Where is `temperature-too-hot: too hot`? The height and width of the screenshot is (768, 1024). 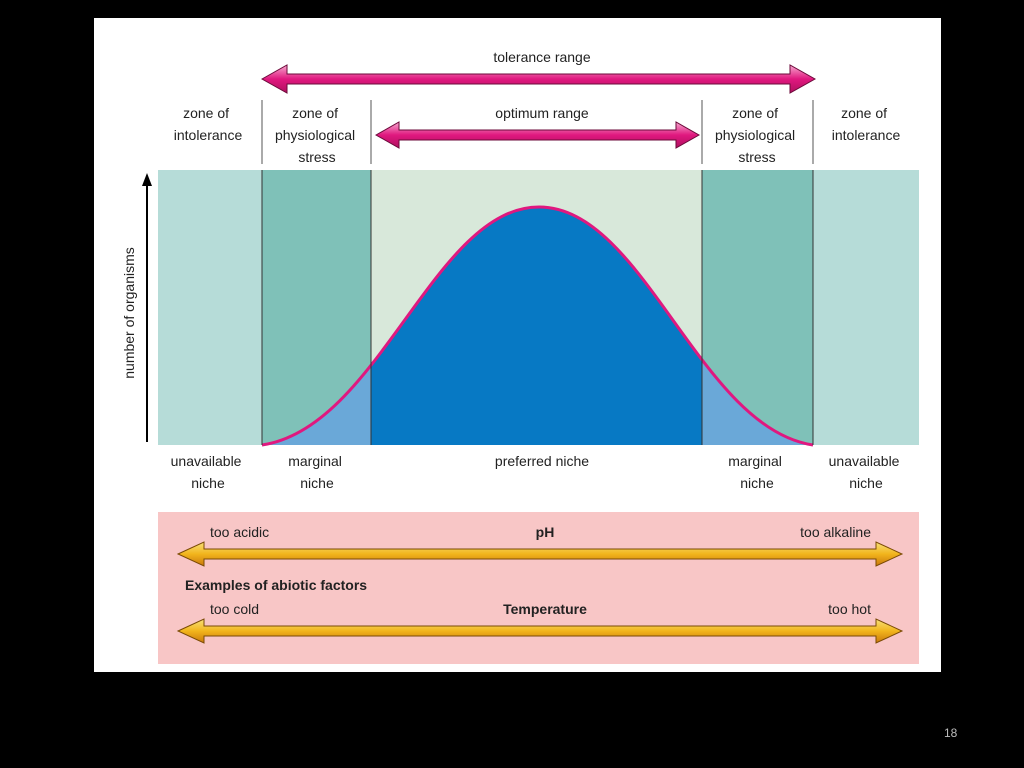
temperature-too-hot: too hot is located at coordinates (849, 609).